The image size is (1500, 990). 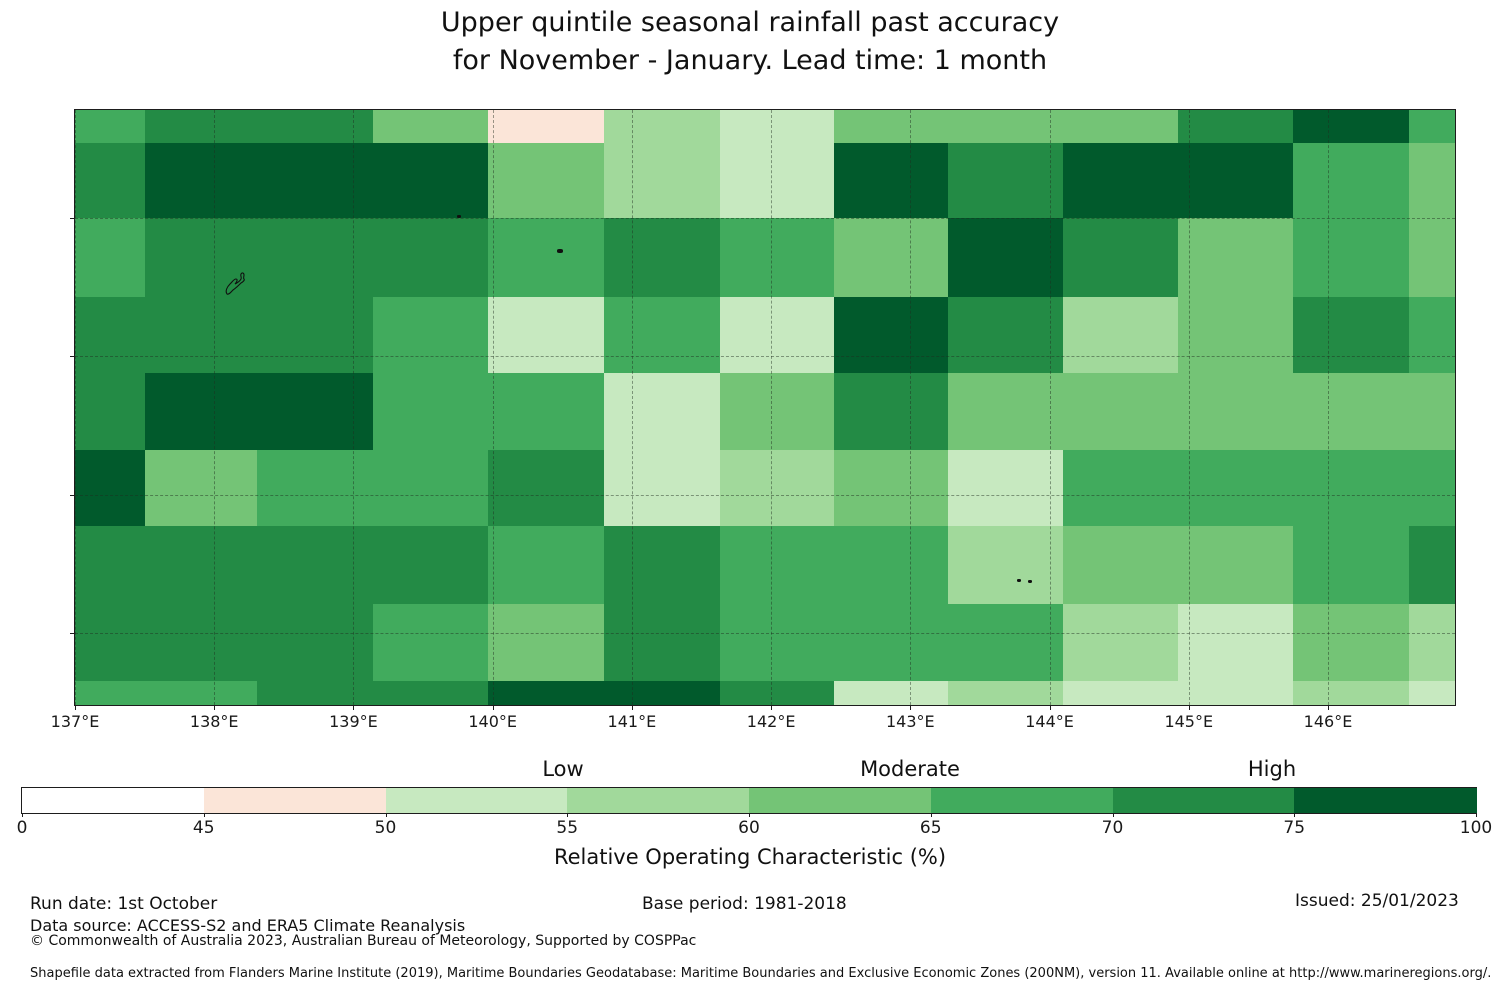 What do you see at coordinates (749, 800) in the screenshot?
I see `colorbar` at bounding box center [749, 800].